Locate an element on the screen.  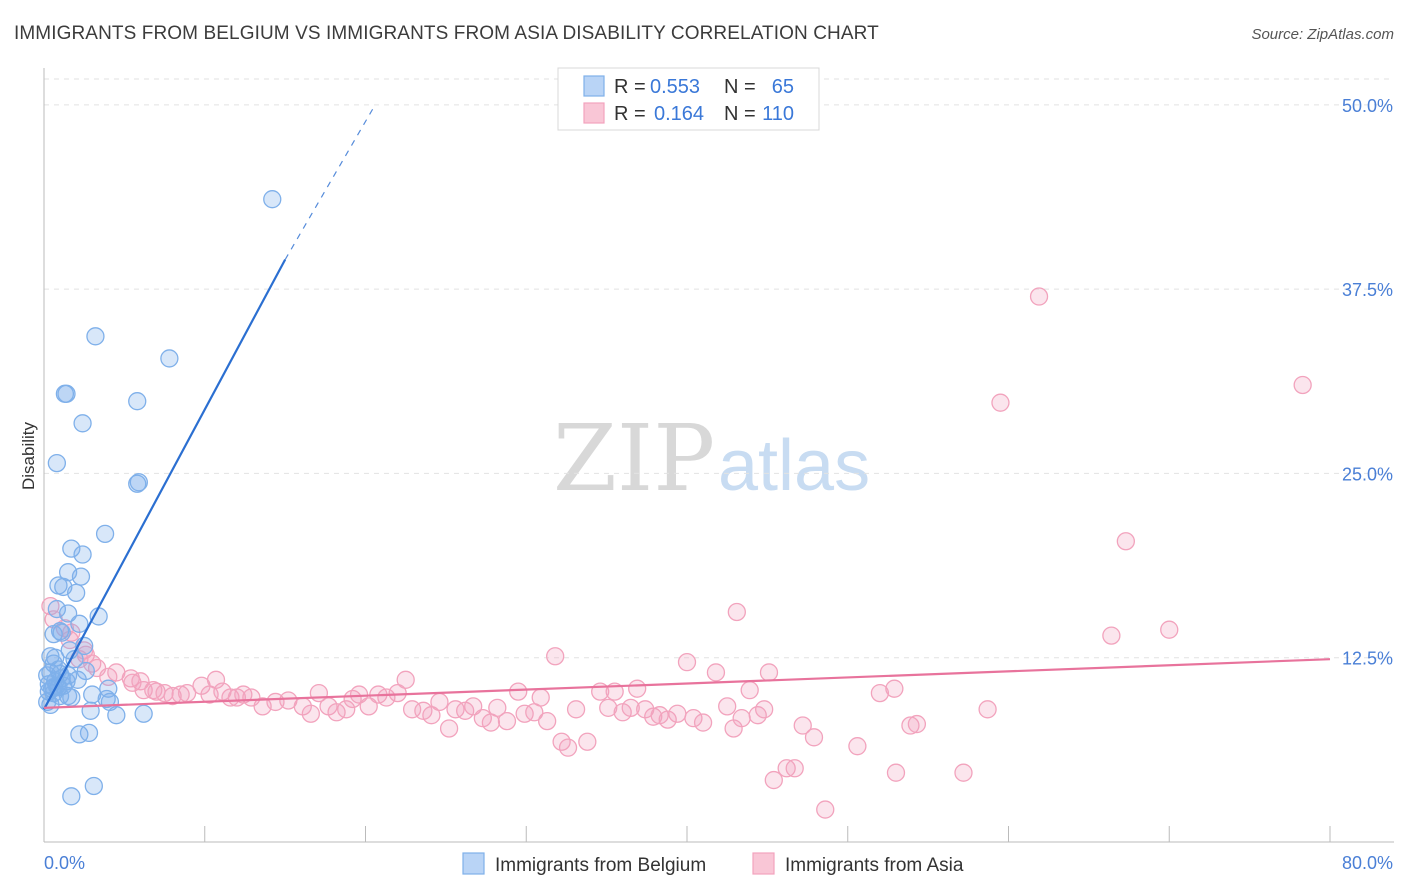
bottom-legend-swatch-asia is located at coordinates (763, 863).